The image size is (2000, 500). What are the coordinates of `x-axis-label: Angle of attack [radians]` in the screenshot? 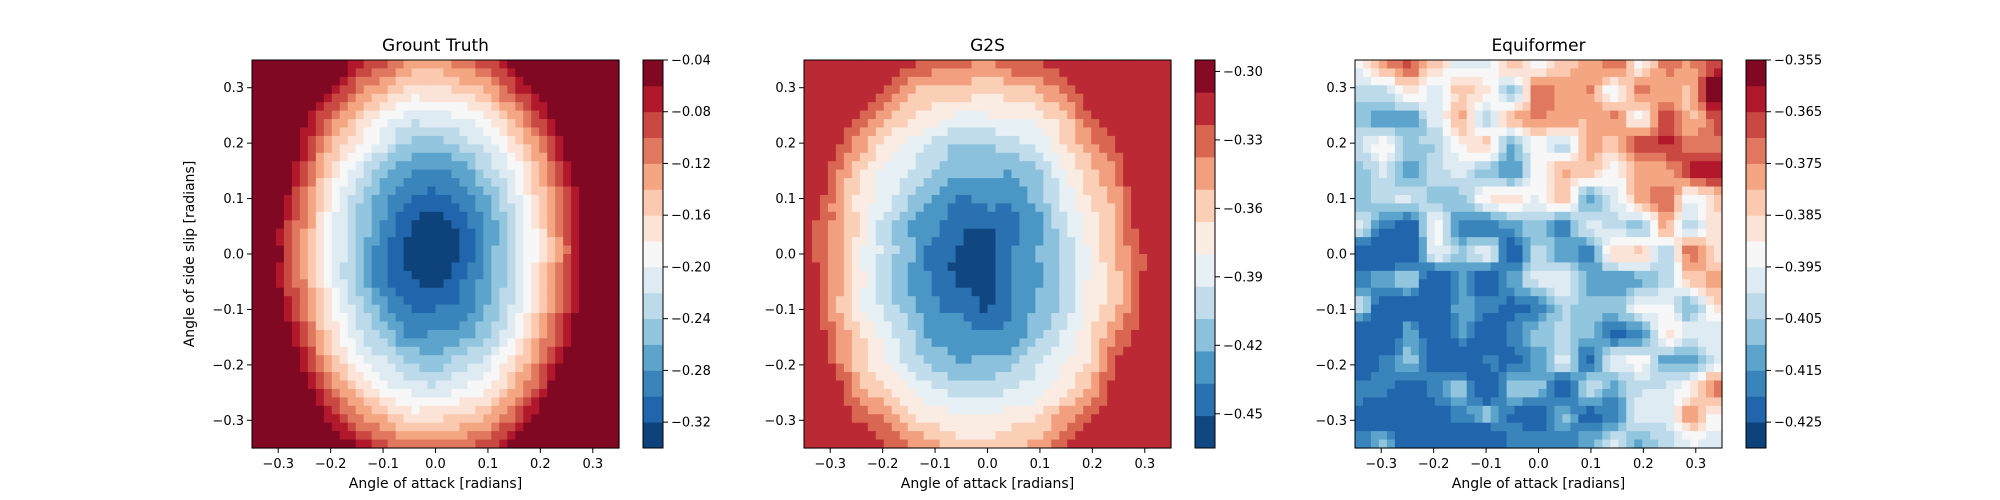 It's located at (987, 484).